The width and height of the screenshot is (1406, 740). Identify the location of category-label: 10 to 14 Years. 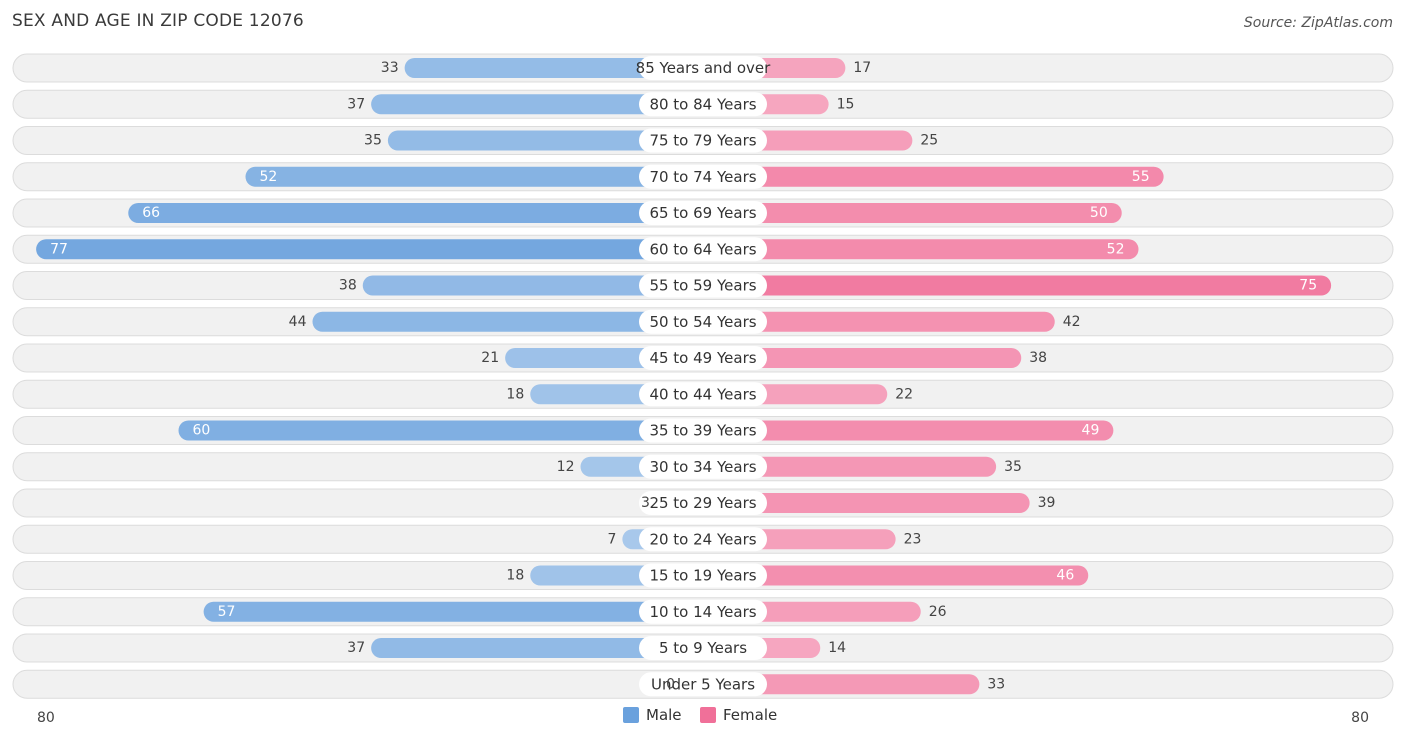
(702, 612).